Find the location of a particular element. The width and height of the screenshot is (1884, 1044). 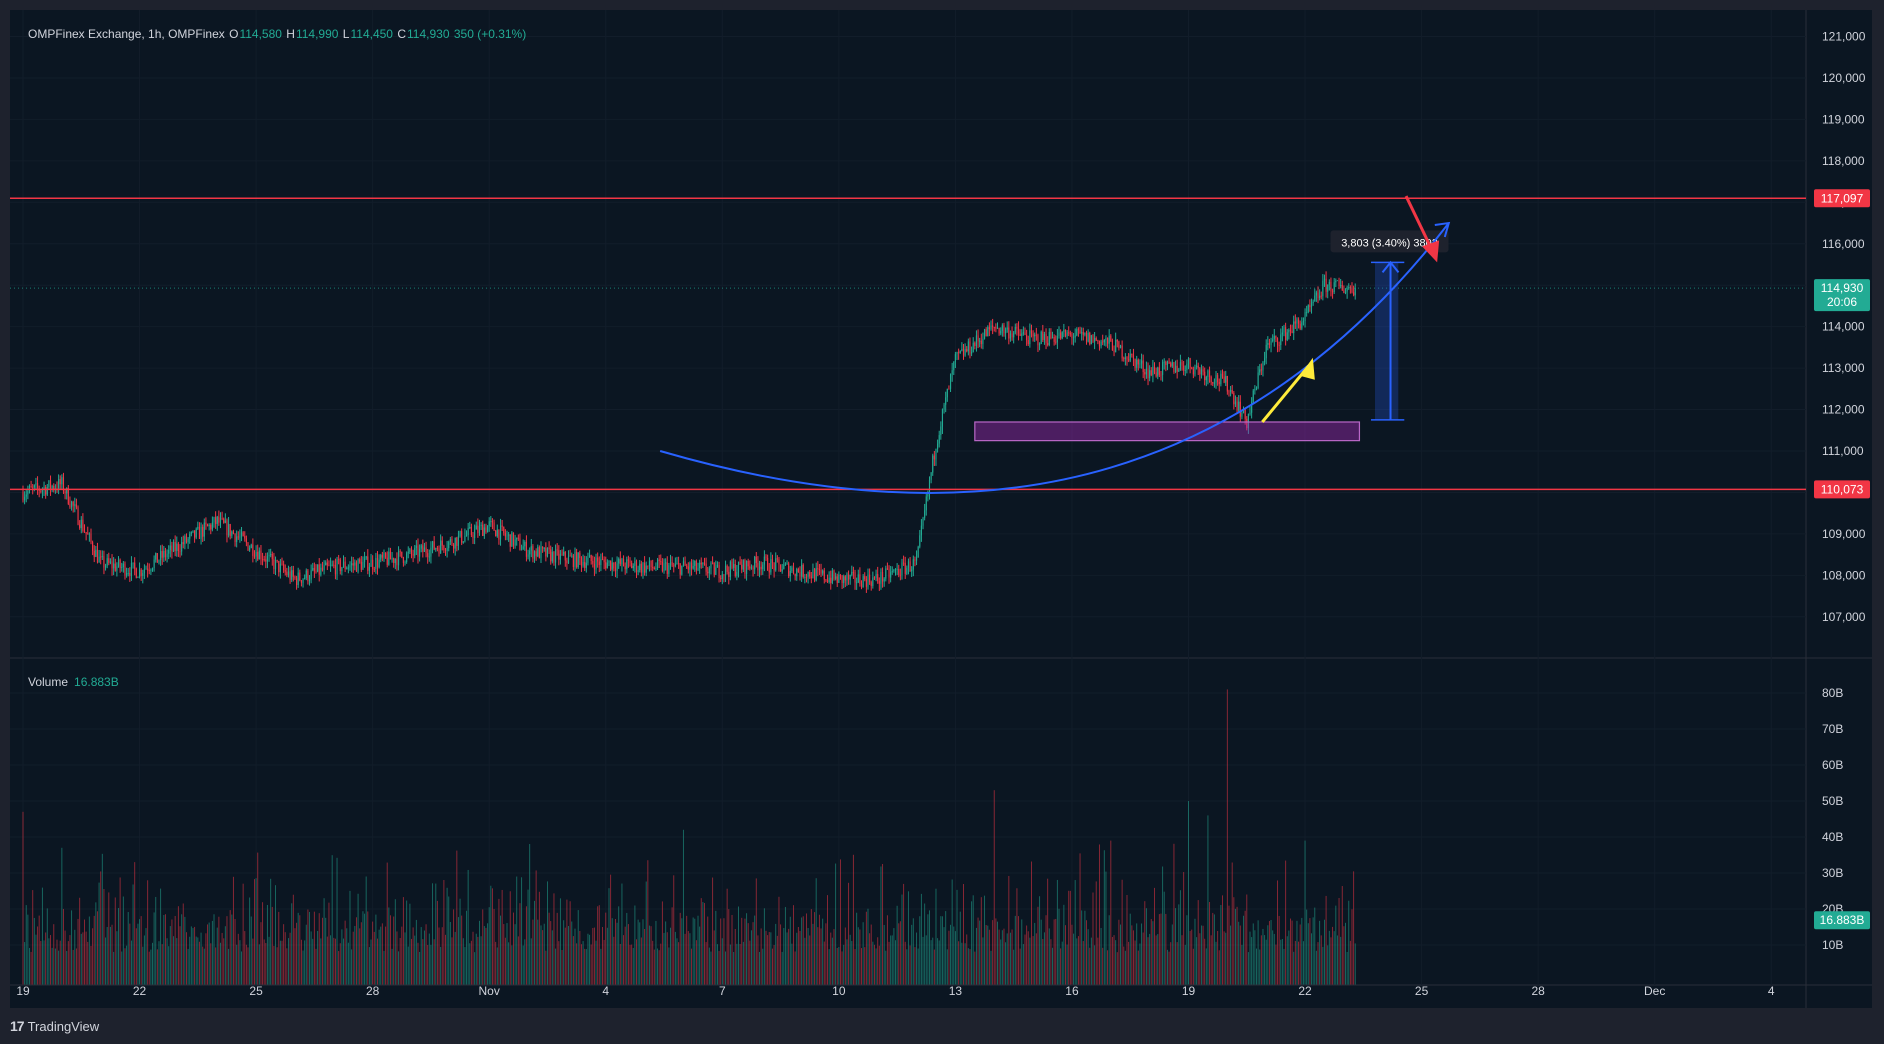

support-zone-rectangle is located at coordinates (1167, 431).